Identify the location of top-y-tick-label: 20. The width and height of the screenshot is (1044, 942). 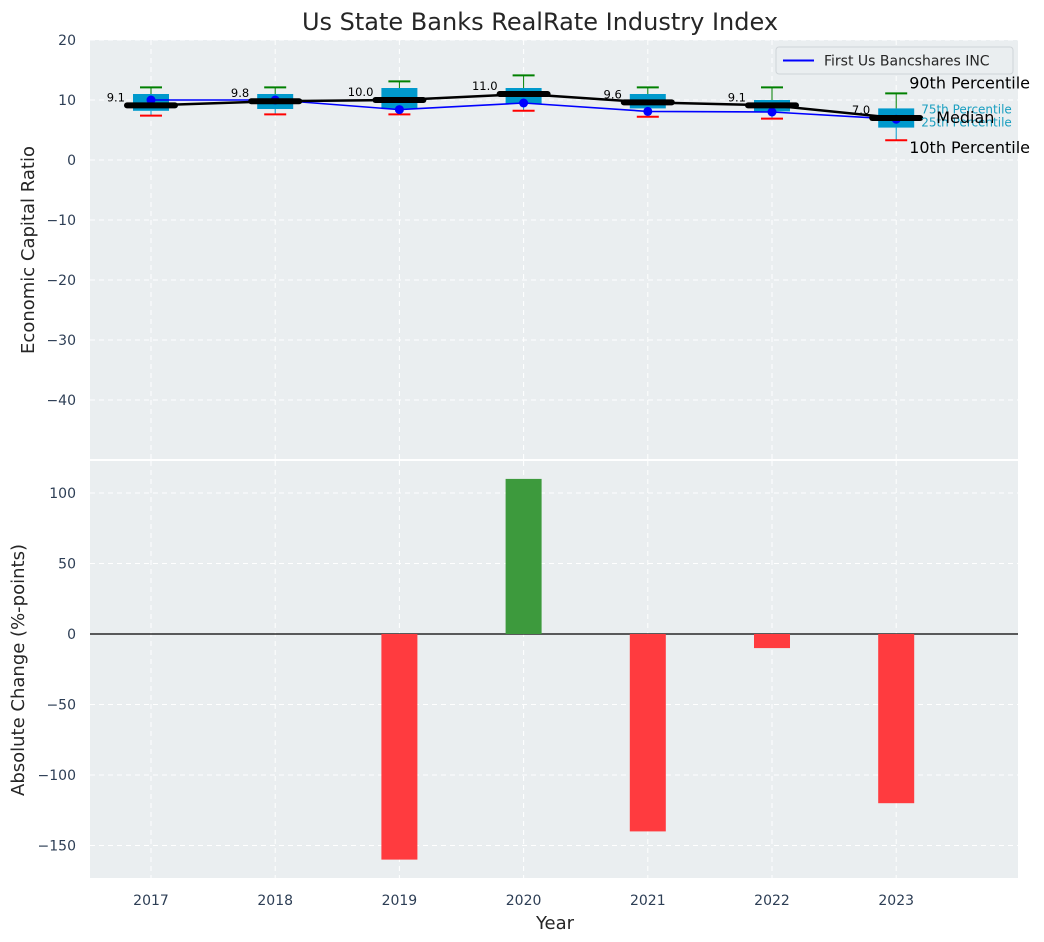
(67, 41).